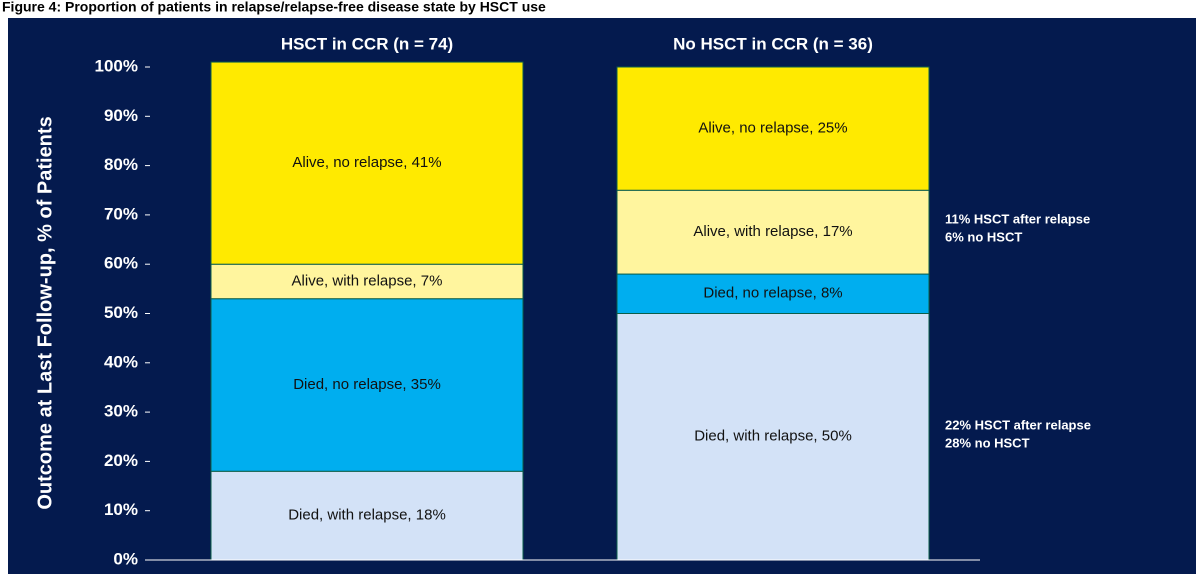  I want to click on y-tick-label: 40%, so click(121, 361).